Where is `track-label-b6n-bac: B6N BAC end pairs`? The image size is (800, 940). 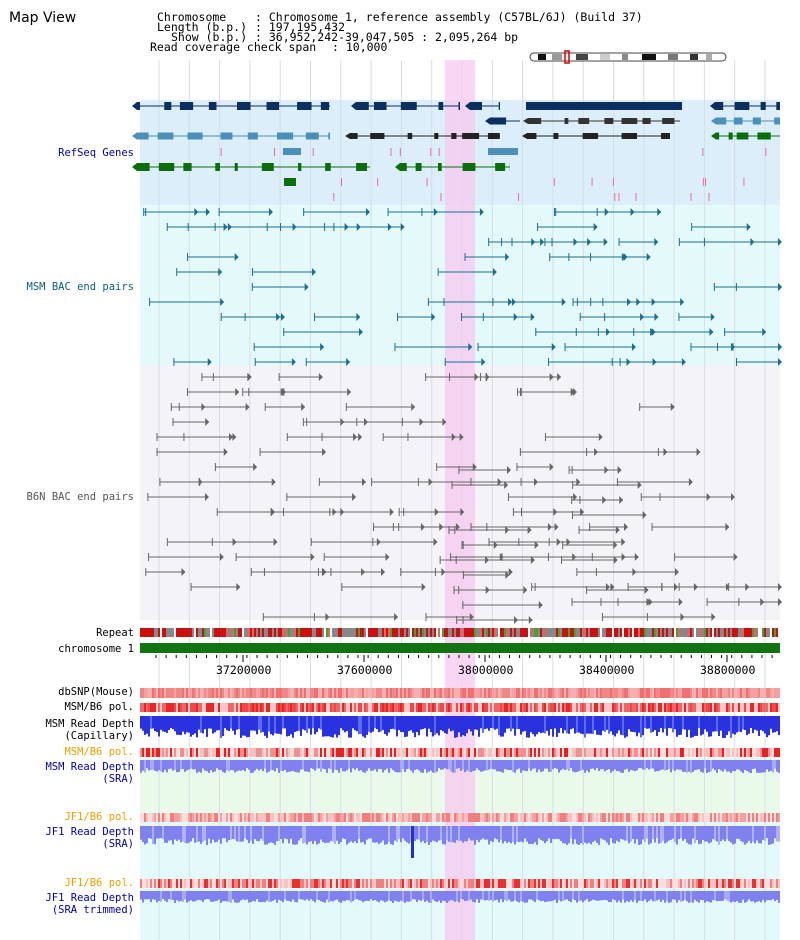 track-label-b6n-bac: B6N BAC end pairs is located at coordinates (80, 497).